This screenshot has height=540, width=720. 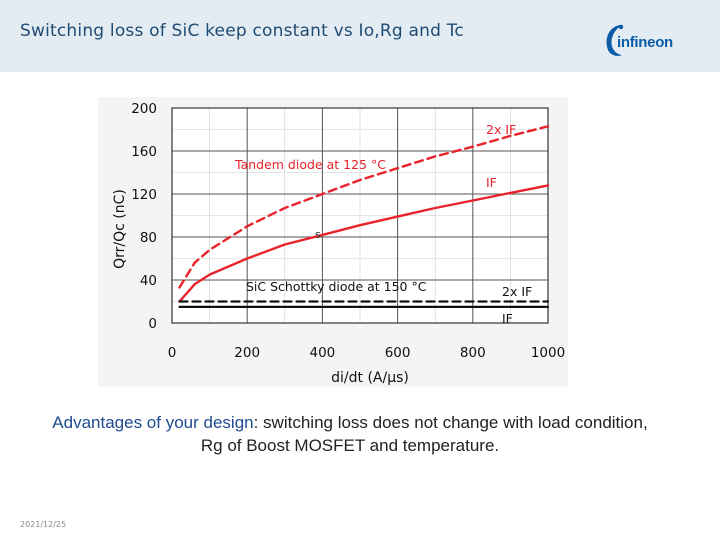 I want to click on y-axis-label: Qrr/Qc (nC), so click(x=120, y=229).